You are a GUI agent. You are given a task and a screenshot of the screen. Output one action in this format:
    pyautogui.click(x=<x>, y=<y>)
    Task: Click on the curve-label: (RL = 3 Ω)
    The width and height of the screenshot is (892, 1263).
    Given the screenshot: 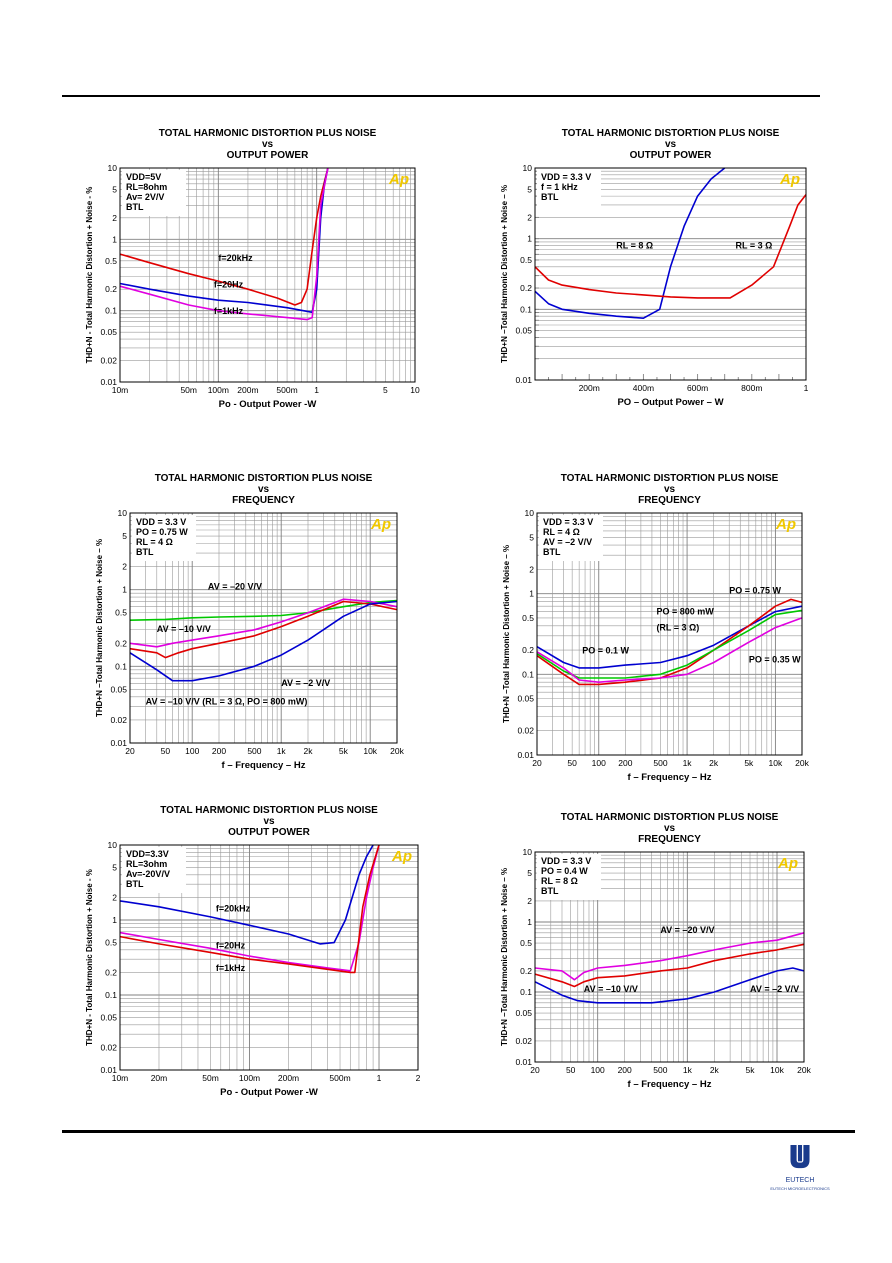 What is the action you would take?
    pyautogui.click(x=677, y=627)
    